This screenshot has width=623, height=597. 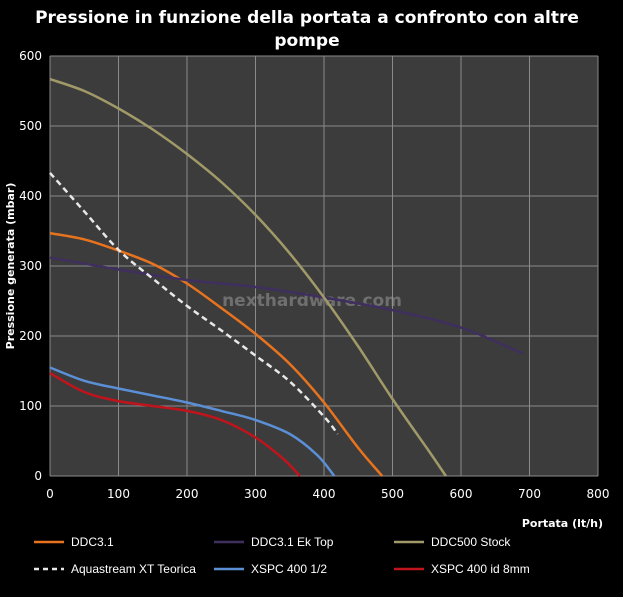 I want to click on y-tick-labels: 0 100 200 300 400 500 600, so click(x=30, y=266).